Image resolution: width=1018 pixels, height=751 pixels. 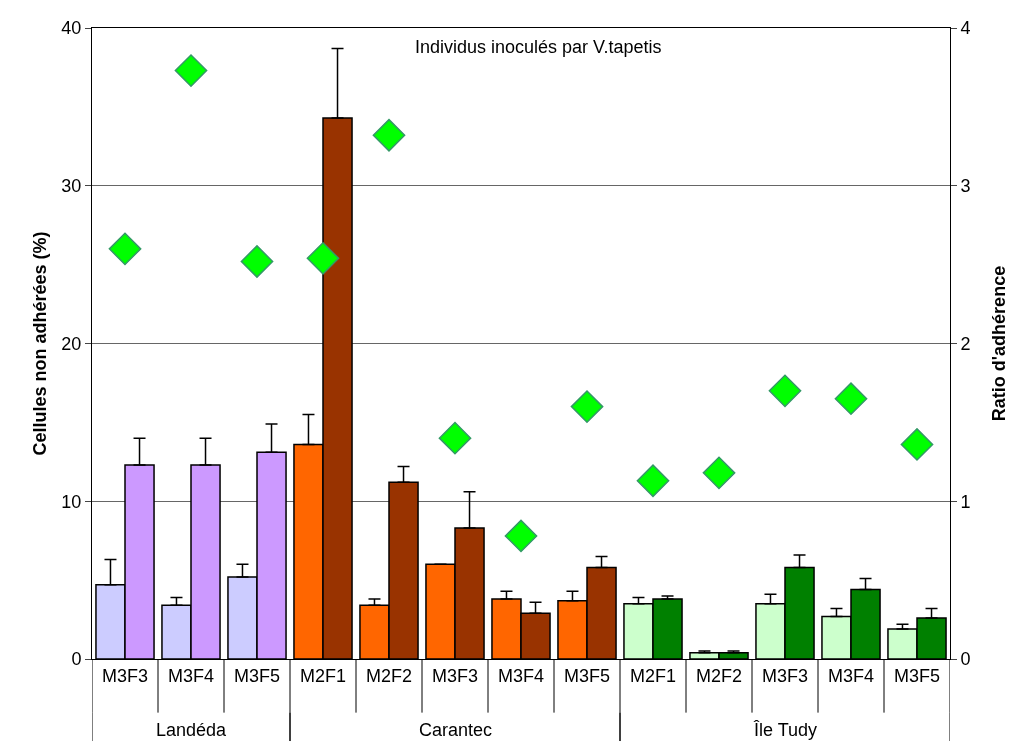 I want to click on y-tick-label: 20, so click(x=71, y=343).